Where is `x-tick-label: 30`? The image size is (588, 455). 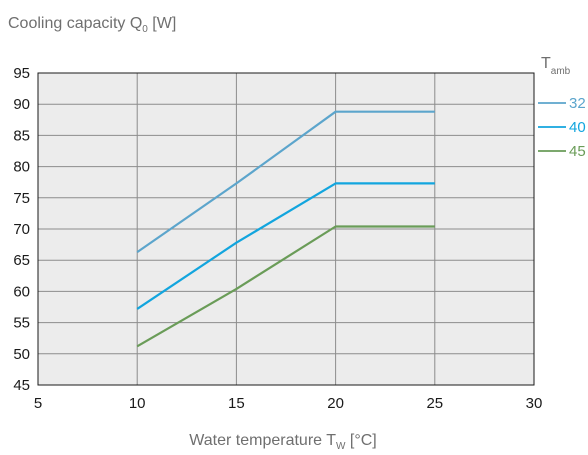 x-tick-label: 30 is located at coordinates (534, 403).